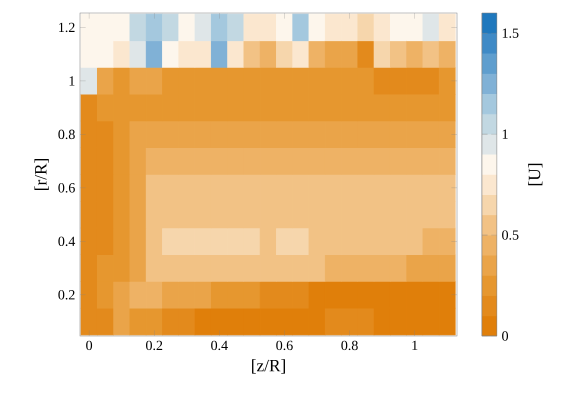 The width and height of the screenshot is (572, 410). Describe the element at coordinates (349, 345) in the screenshot. I see `x-tick-label: 0.8` at that location.